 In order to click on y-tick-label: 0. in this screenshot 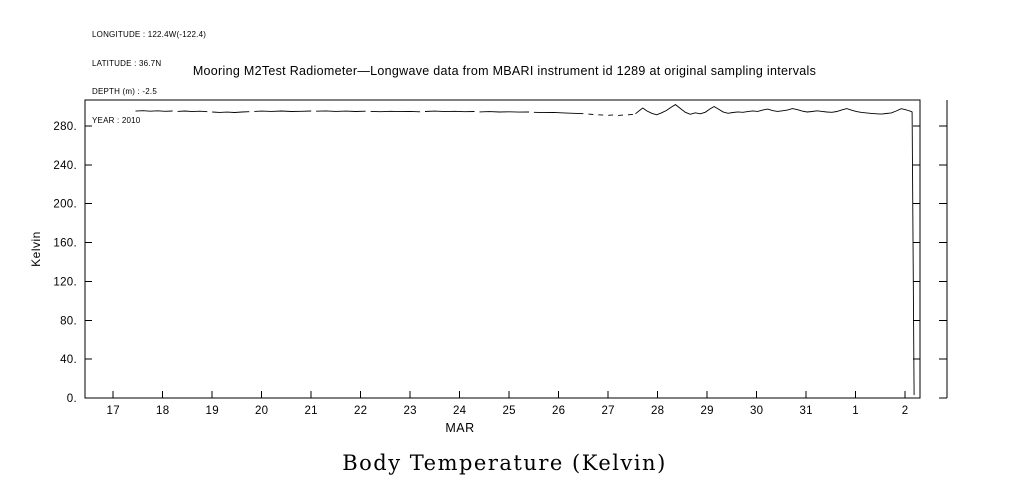, I will do `click(72, 399)`.